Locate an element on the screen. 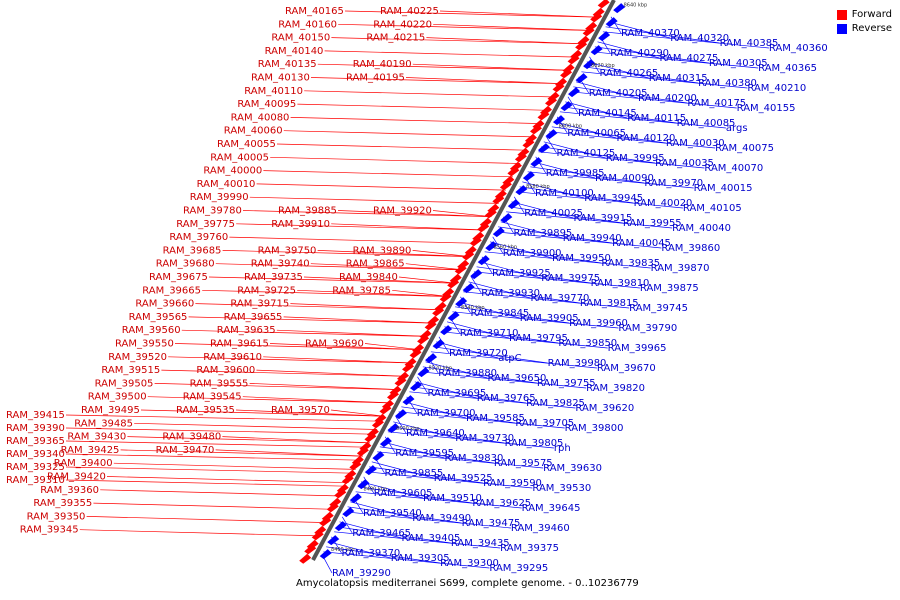 This screenshot has height=600, width=900. legend-reverse: Reverse is located at coordinates (864, 29).